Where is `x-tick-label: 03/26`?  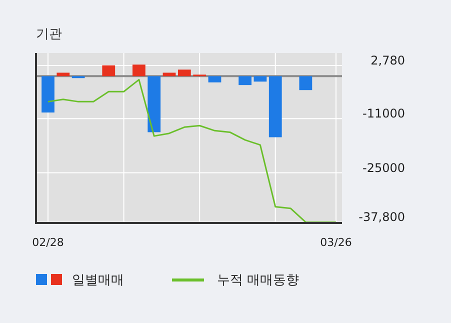 x-tick-label: 03/26 is located at coordinates (336, 242).